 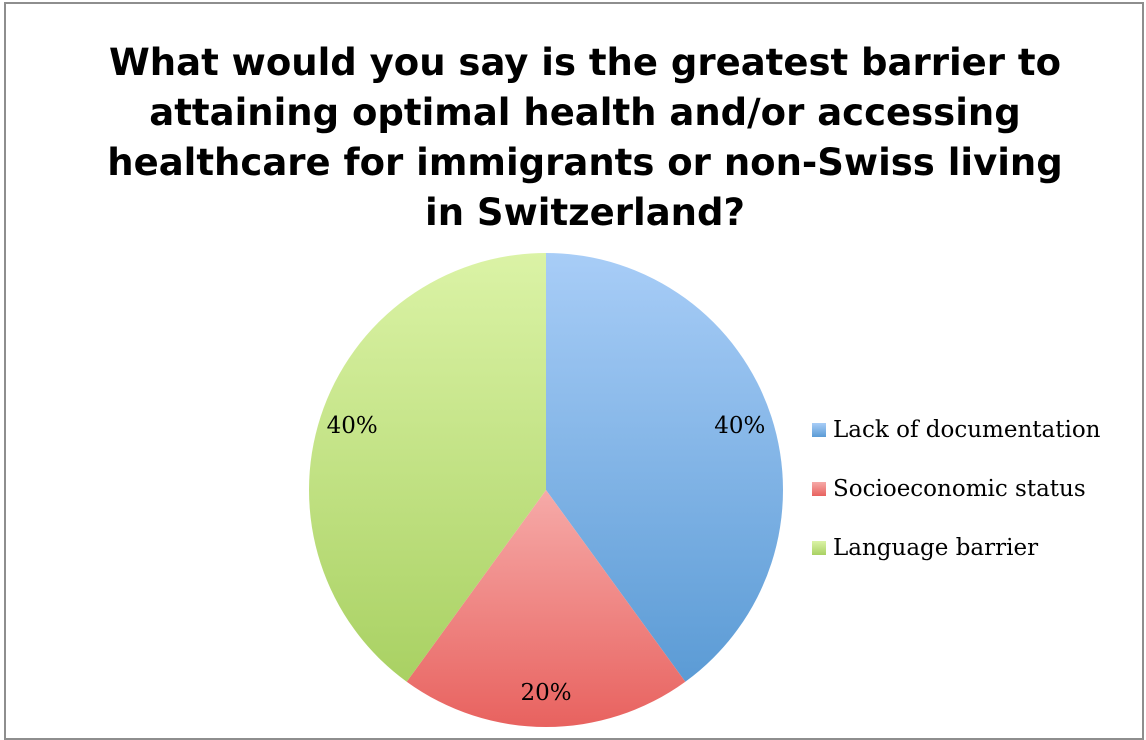 What do you see at coordinates (664, 467) in the screenshot?
I see `pie-slice-lack-of-documentation` at bounding box center [664, 467].